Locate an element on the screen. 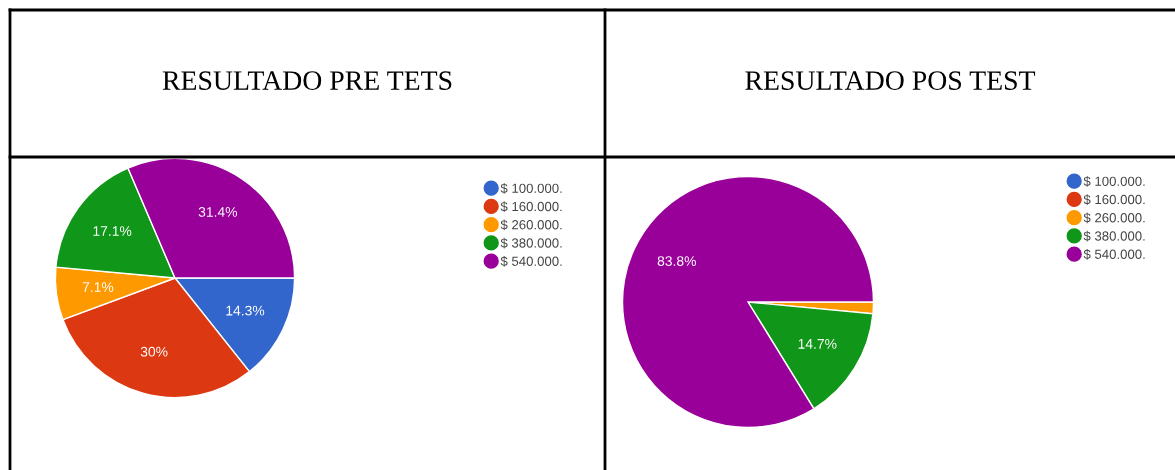  data-label: 14.7% is located at coordinates (817, 344).